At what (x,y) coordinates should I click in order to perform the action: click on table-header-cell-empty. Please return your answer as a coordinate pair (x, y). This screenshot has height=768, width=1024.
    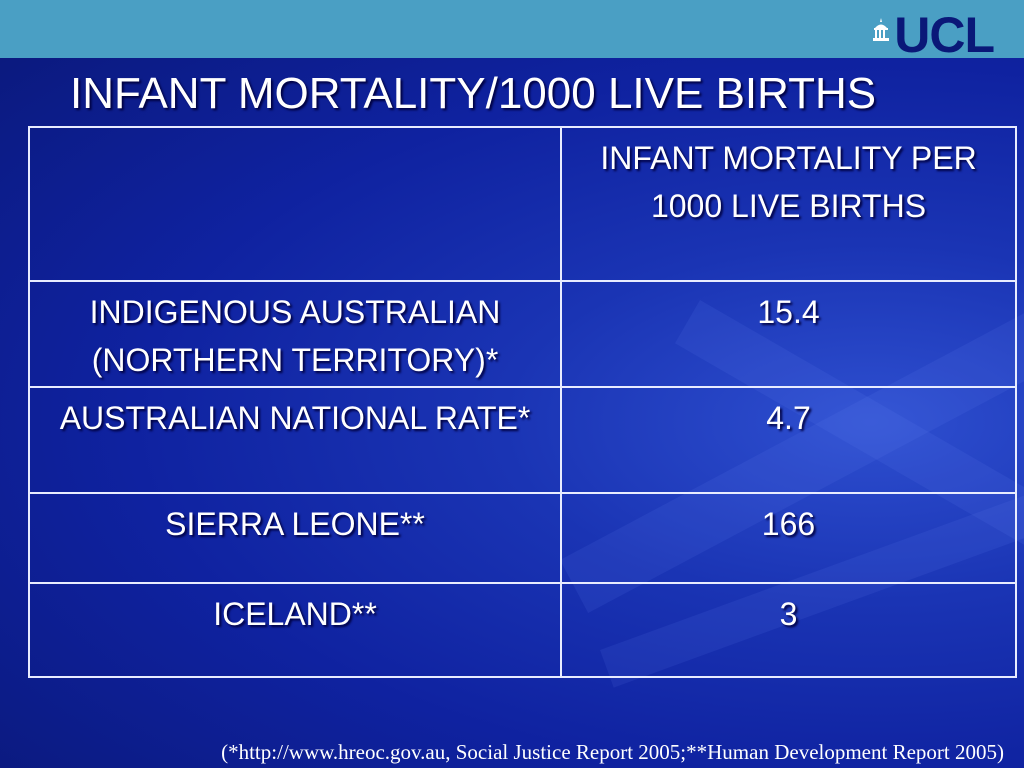
    Looking at the image, I should click on (295, 204).